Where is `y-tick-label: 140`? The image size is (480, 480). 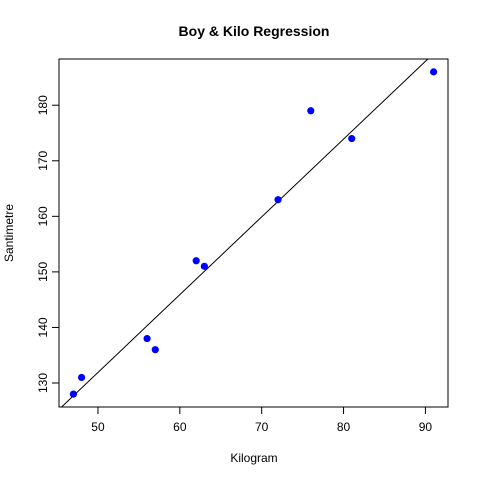
y-tick-label: 140 is located at coordinates (43, 327).